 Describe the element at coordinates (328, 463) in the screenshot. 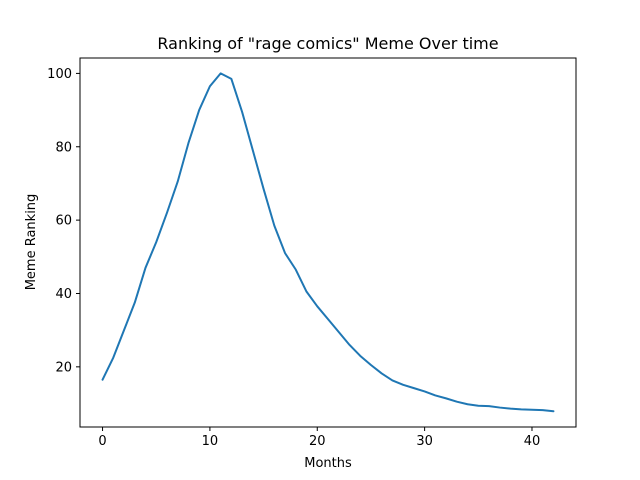

I see `x-axis-label: Months` at that location.